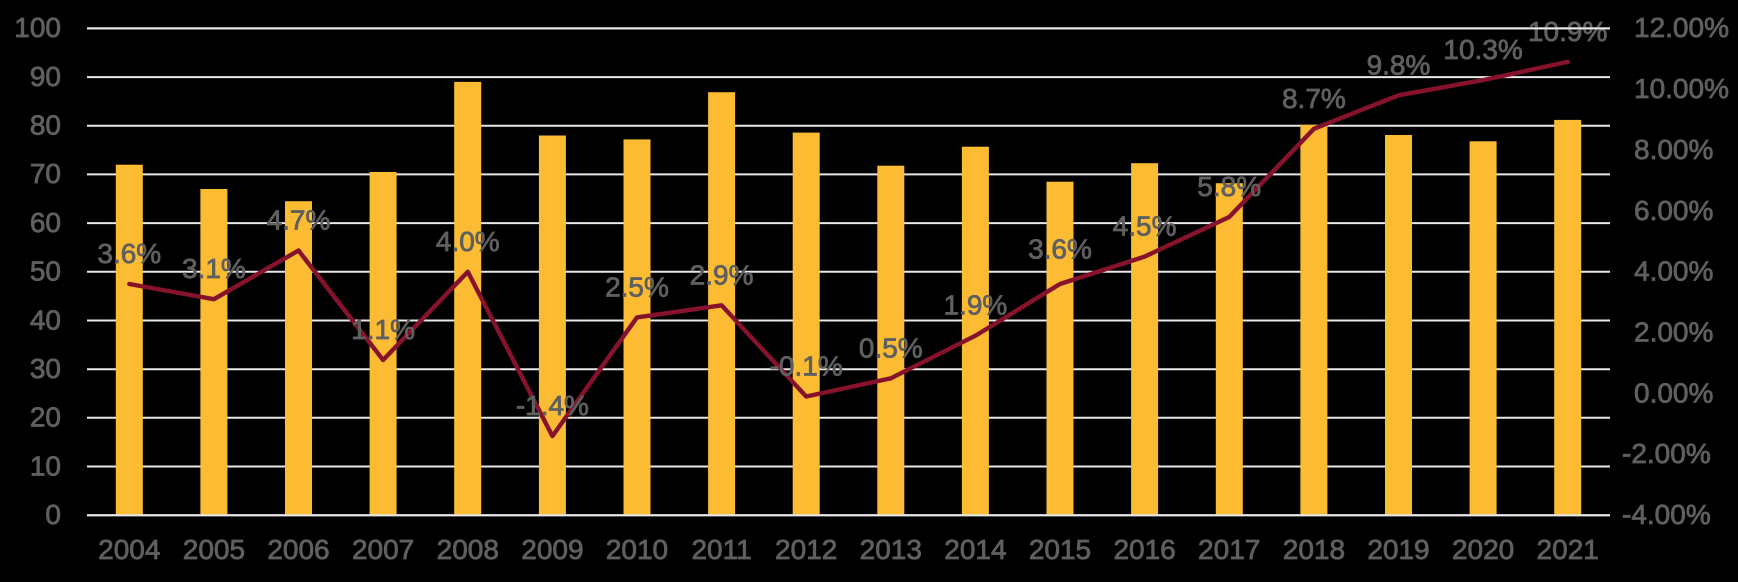  What do you see at coordinates (45, 173) in the screenshot?
I see `svg-text: 70` at bounding box center [45, 173].